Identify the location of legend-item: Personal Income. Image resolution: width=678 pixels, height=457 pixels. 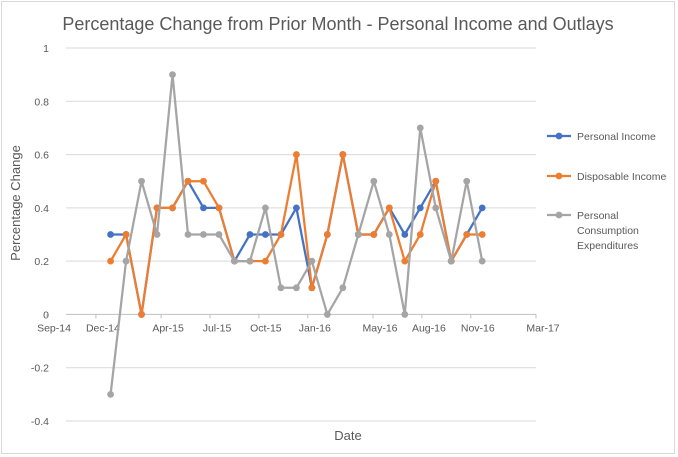
(601, 137).